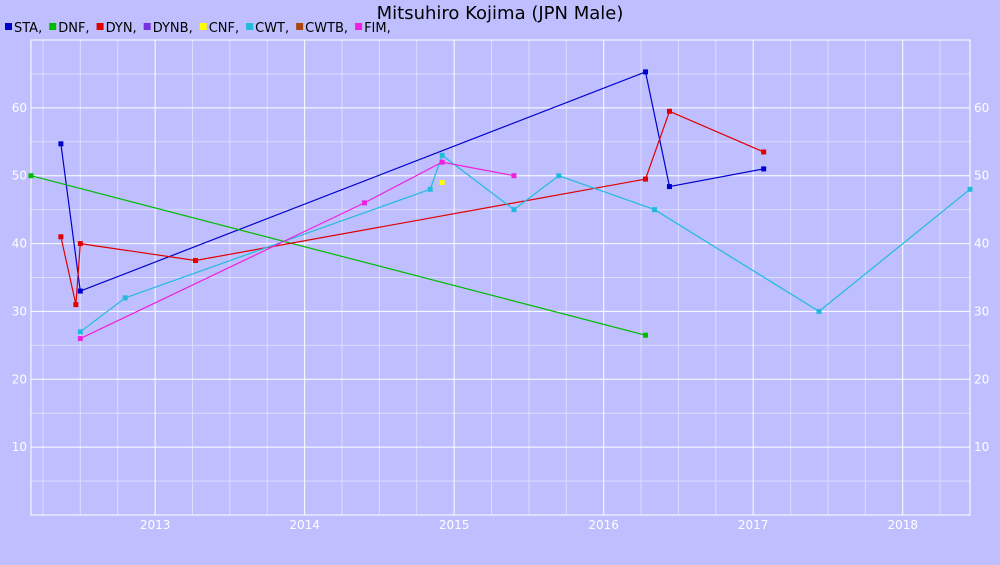  What do you see at coordinates (19, 176) in the screenshot?
I see `y-tick-label-left: 50` at bounding box center [19, 176].